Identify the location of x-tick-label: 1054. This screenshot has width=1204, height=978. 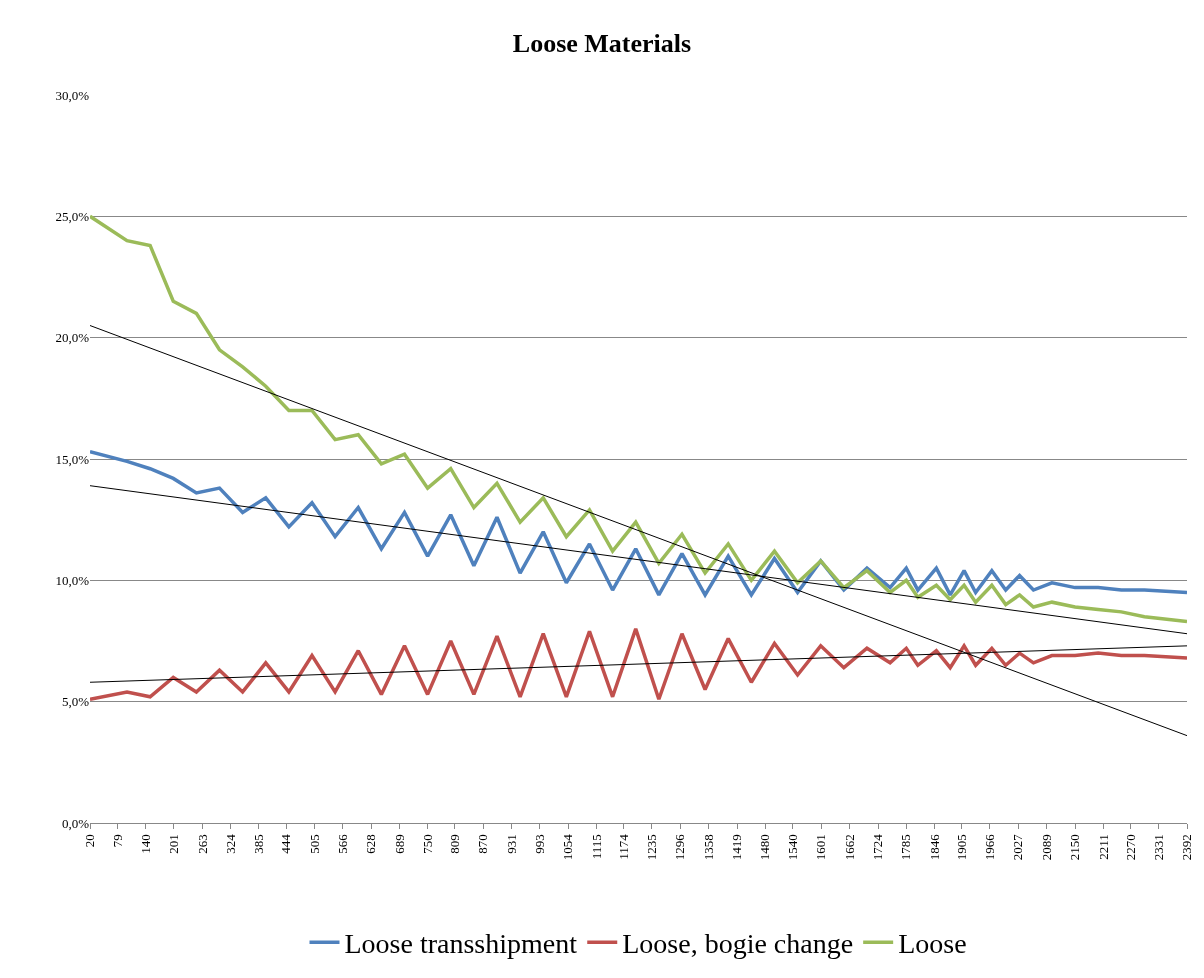
(568, 847).